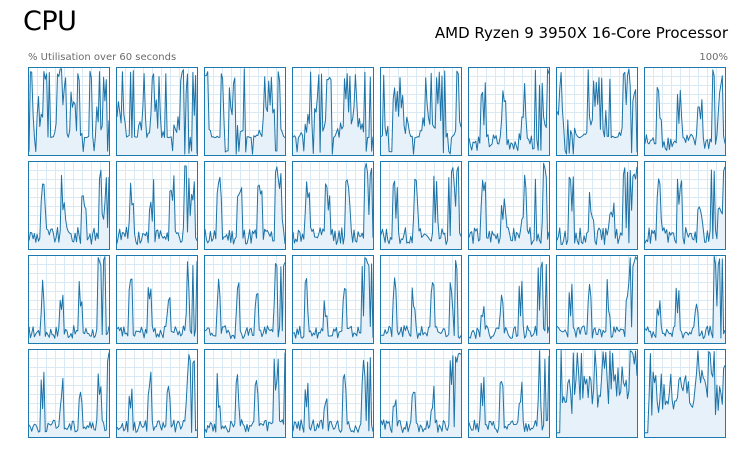  What do you see at coordinates (713, 57) in the screenshot?
I see `graph-caption-max: 100%` at bounding box center [713, 57].